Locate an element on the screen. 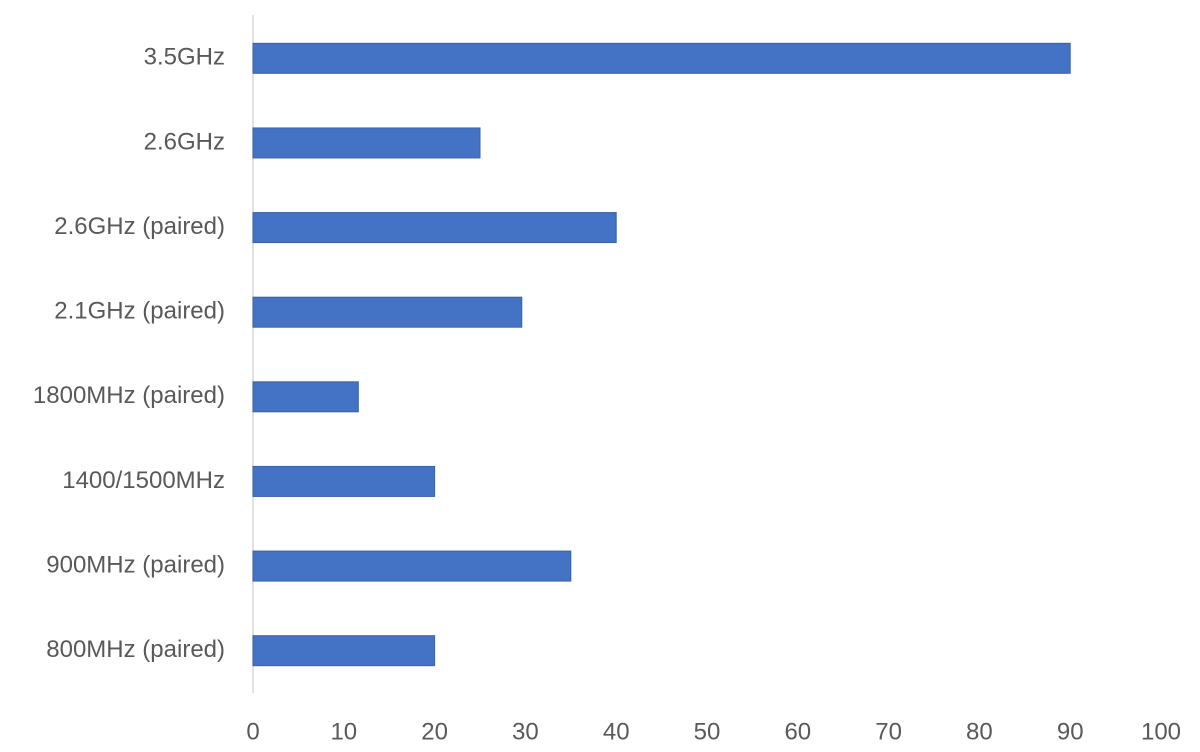 The image size is (1200, 752). x-tick-label: 0 is located at coordinates (252, 731).